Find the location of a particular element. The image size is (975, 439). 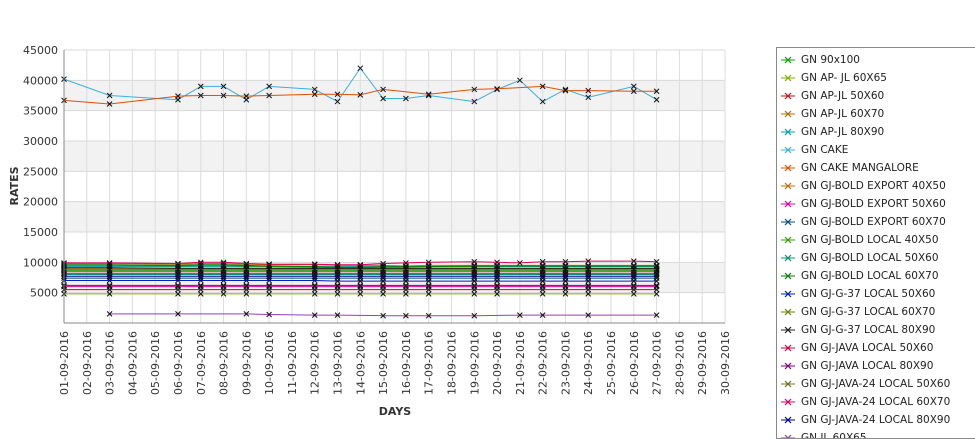

legend-label: GN GJ-BOLD LOCAL 50X60 is located at coordinates (870, 258).